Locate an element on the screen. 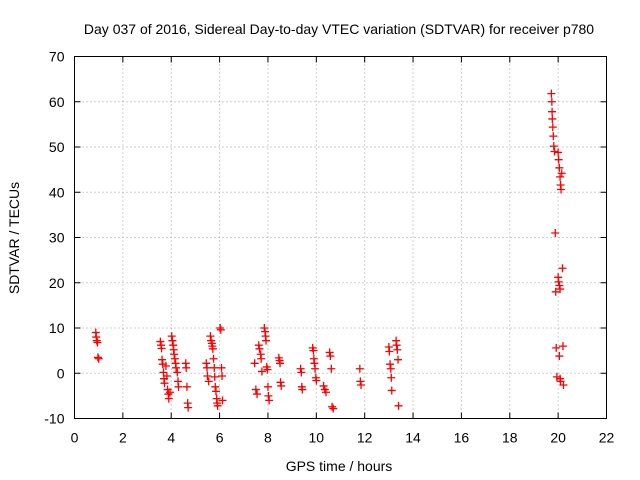 This screenshot has width=640, height=480. y-tick-label: 40 is located at coordinates (57, 192).